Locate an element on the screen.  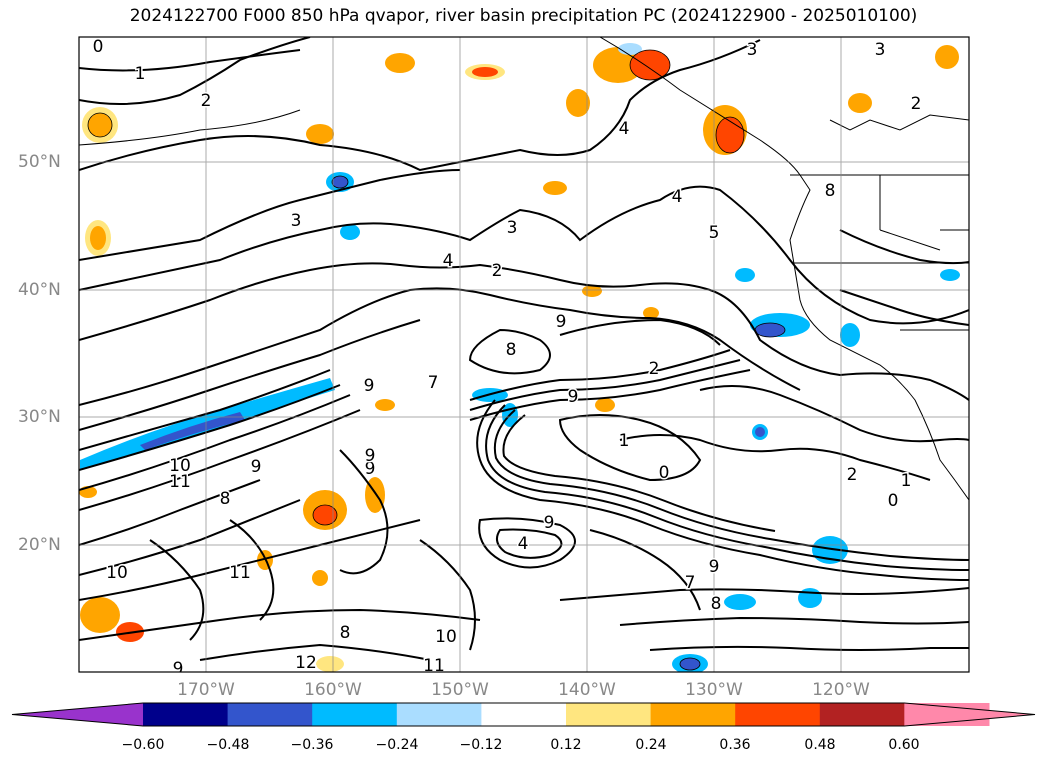
colorbar-tick-label: 0.12 is located at coordinates (566, 745).